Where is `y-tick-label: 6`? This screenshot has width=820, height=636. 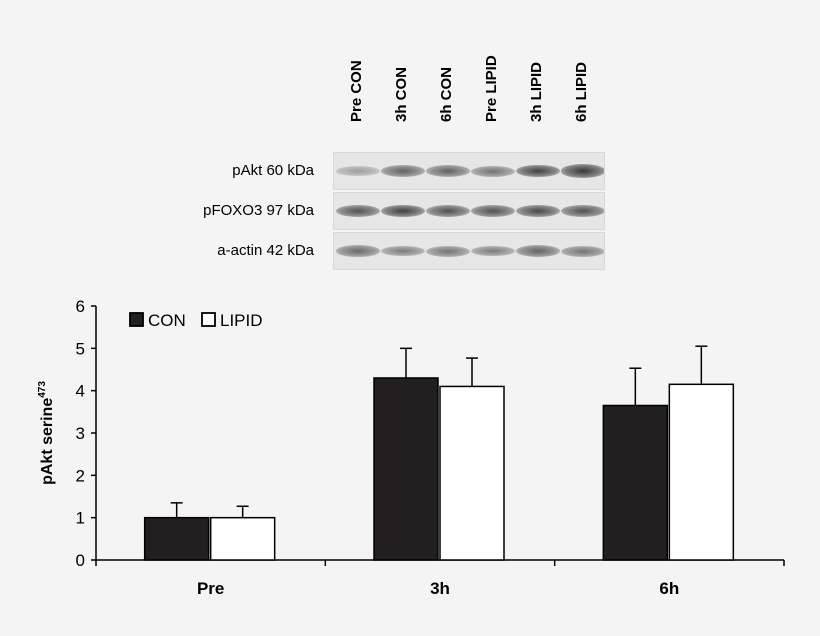 y-tick-label: 6 is located at coordinates (80, 306).